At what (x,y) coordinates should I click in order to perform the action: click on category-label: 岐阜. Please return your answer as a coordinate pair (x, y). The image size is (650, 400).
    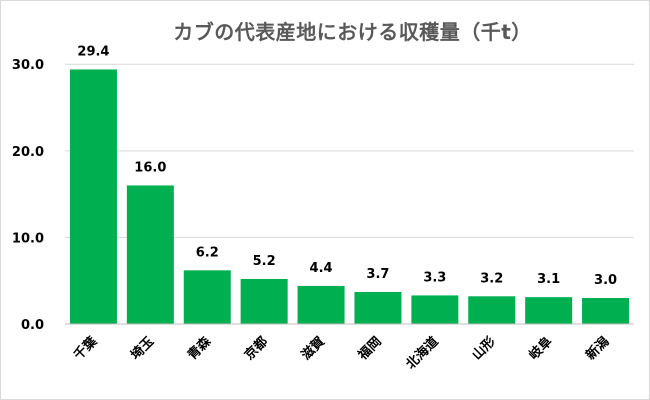
    Looking at the image, I should click on (541, 349).